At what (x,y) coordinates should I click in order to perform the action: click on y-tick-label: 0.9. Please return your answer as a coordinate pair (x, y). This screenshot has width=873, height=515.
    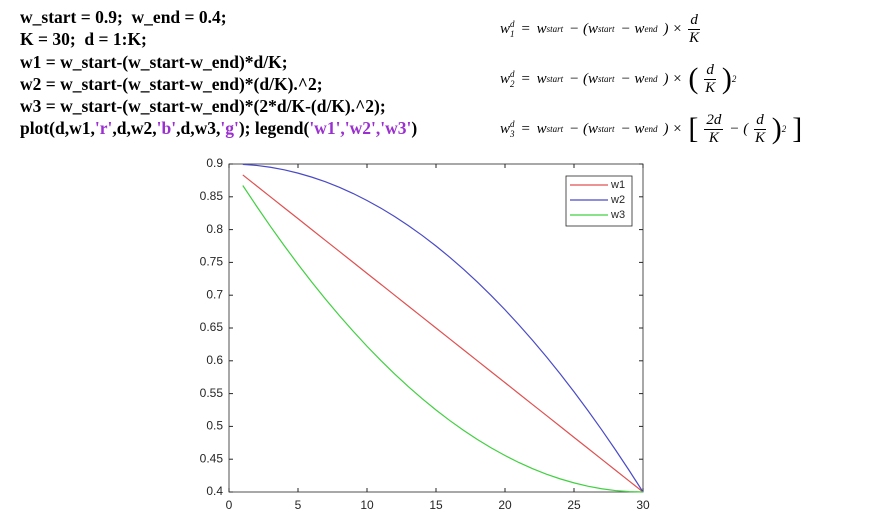
    Looking at the image, I should click on (214, 163).